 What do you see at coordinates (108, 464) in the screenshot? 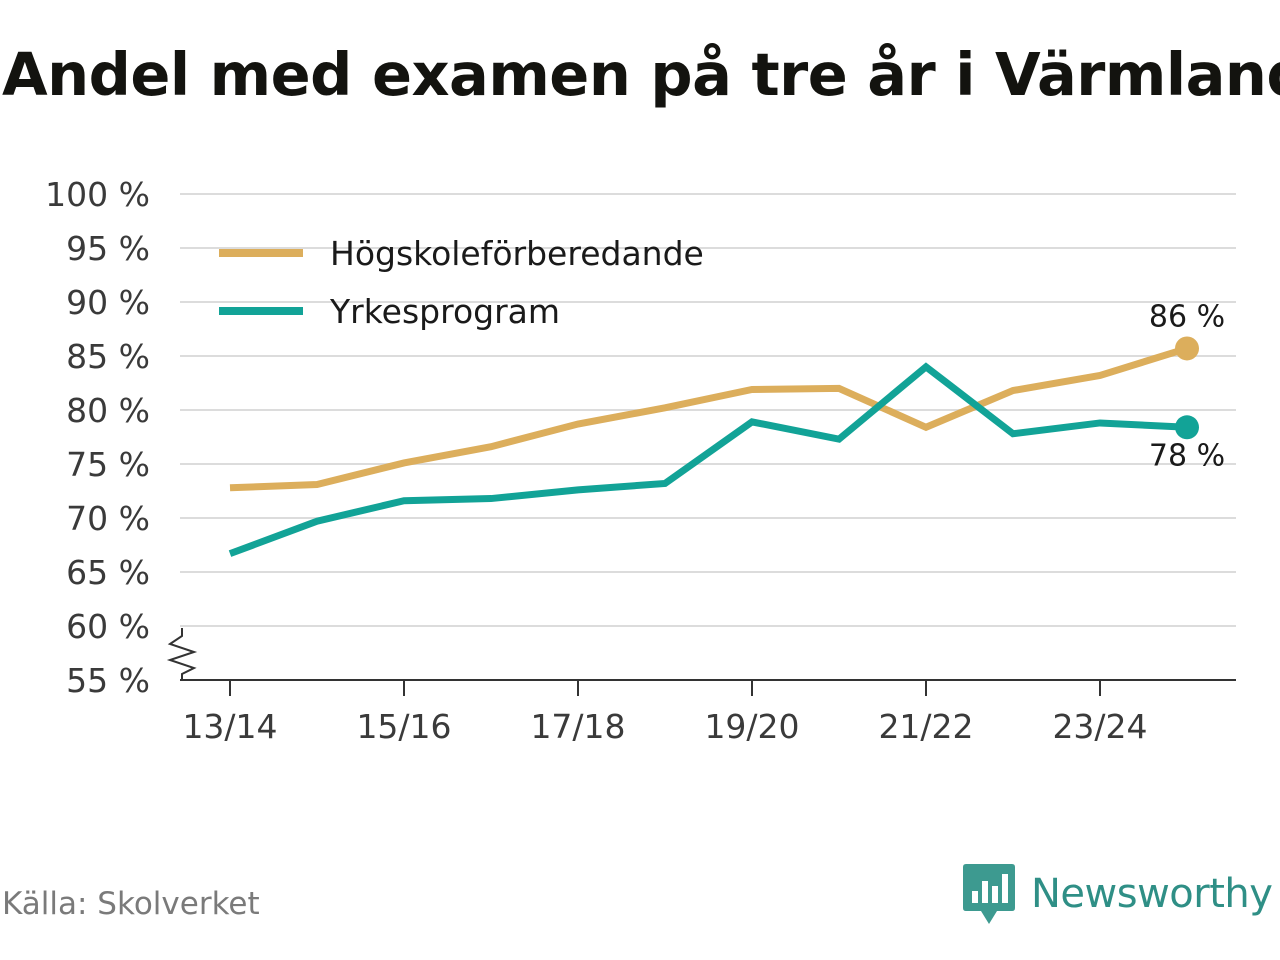
I see `y-tick-label: 75 %` at bounding box center [108, 464].